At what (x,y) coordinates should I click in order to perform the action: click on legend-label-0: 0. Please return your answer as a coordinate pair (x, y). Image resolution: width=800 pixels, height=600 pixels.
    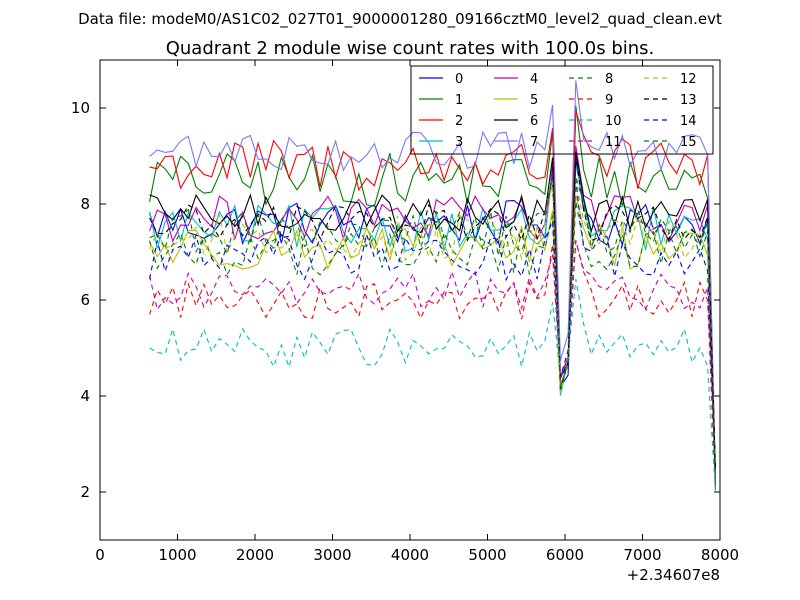
    Looking at the image, I should click on (459, 79).